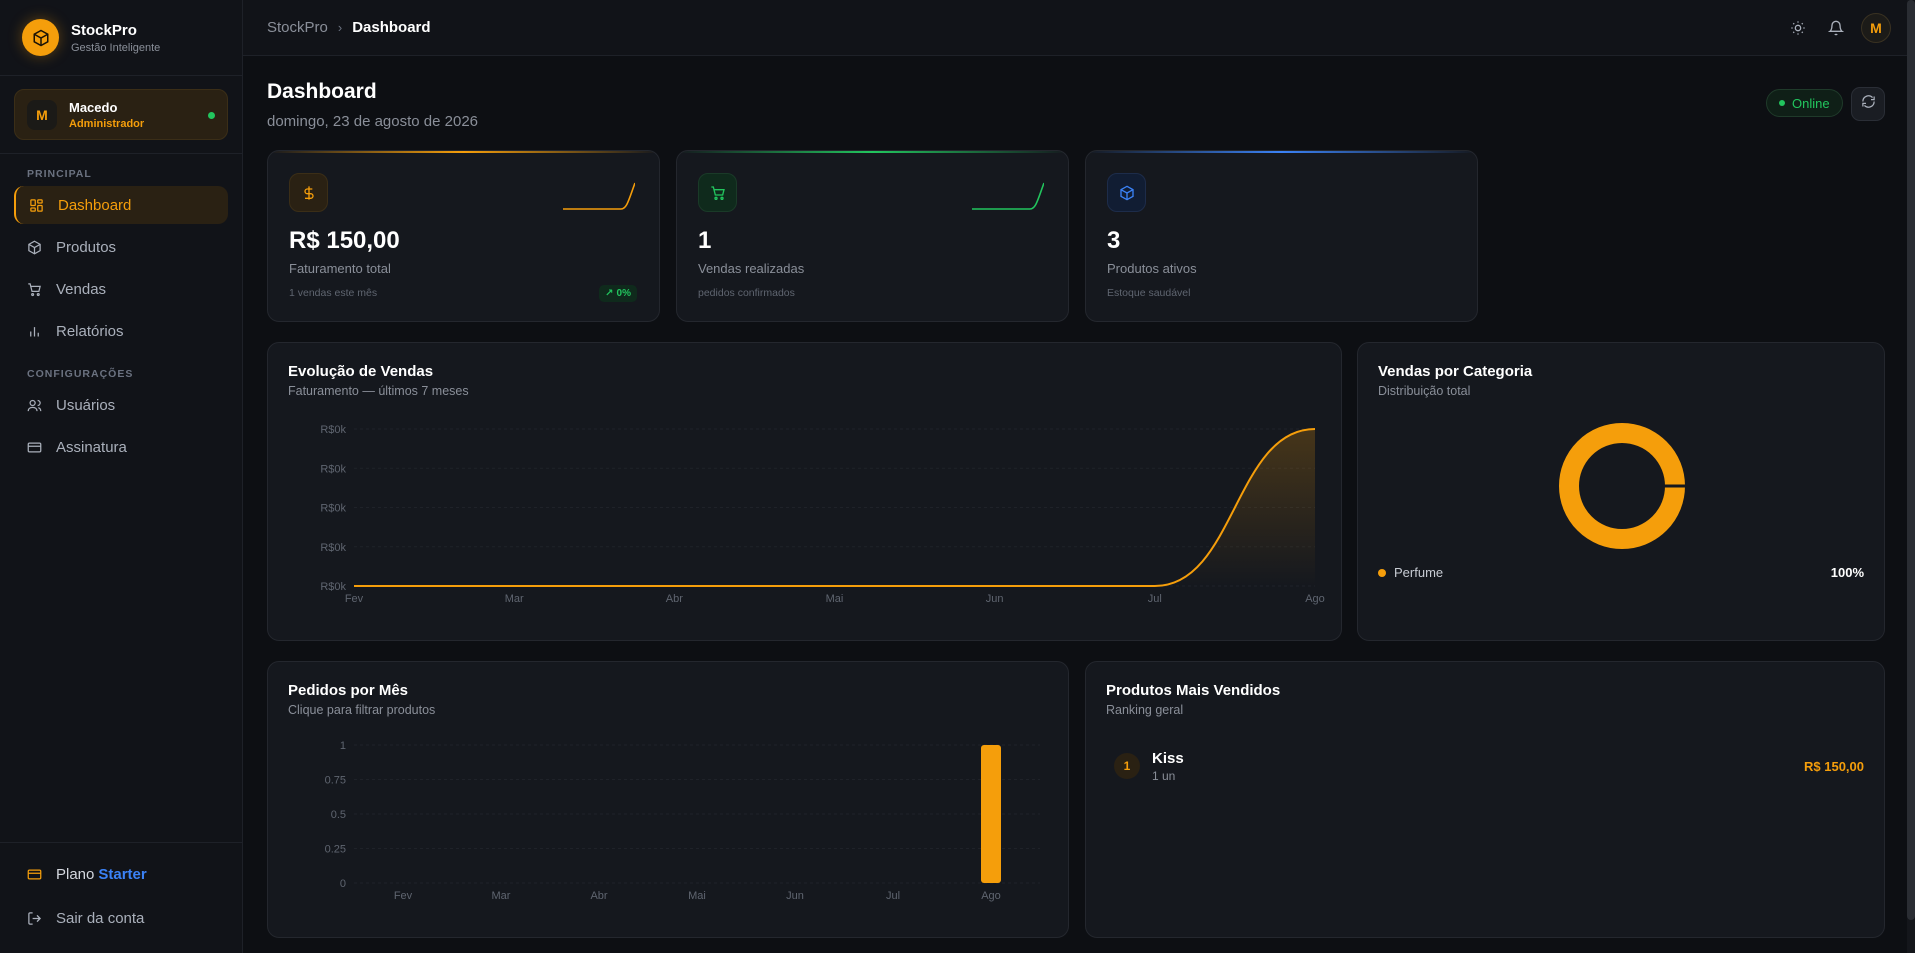  I want to click on sidebar-item-label: Relatórios, so click(90, 331).